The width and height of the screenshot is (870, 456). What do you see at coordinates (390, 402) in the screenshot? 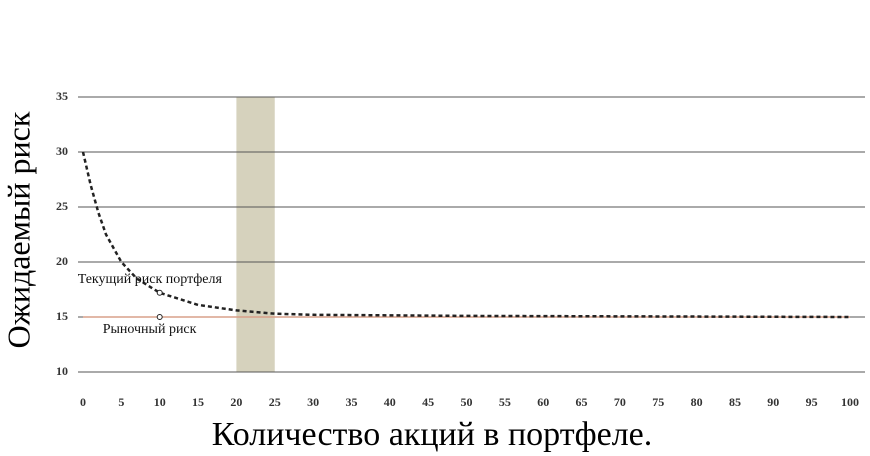
I see `x-tick-label: 40` at bounding box center [390, 402].